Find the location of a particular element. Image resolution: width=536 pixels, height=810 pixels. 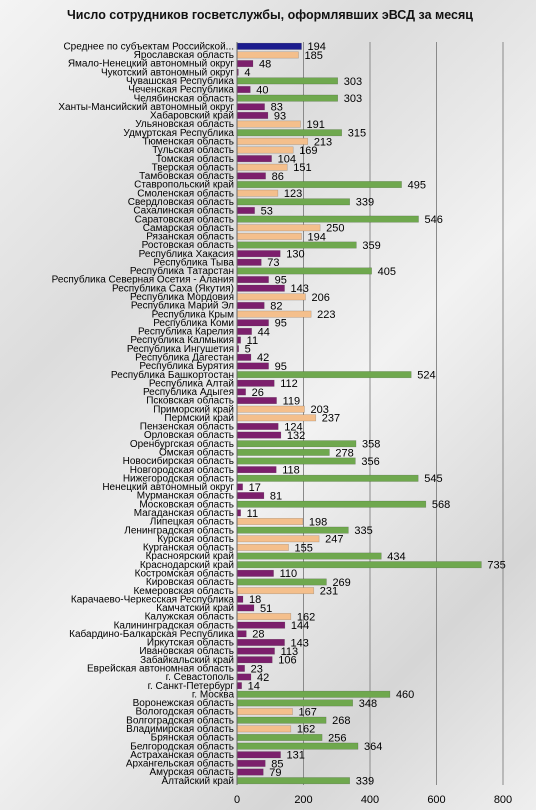

value-label: 191 is located at coordinates (316, 125).